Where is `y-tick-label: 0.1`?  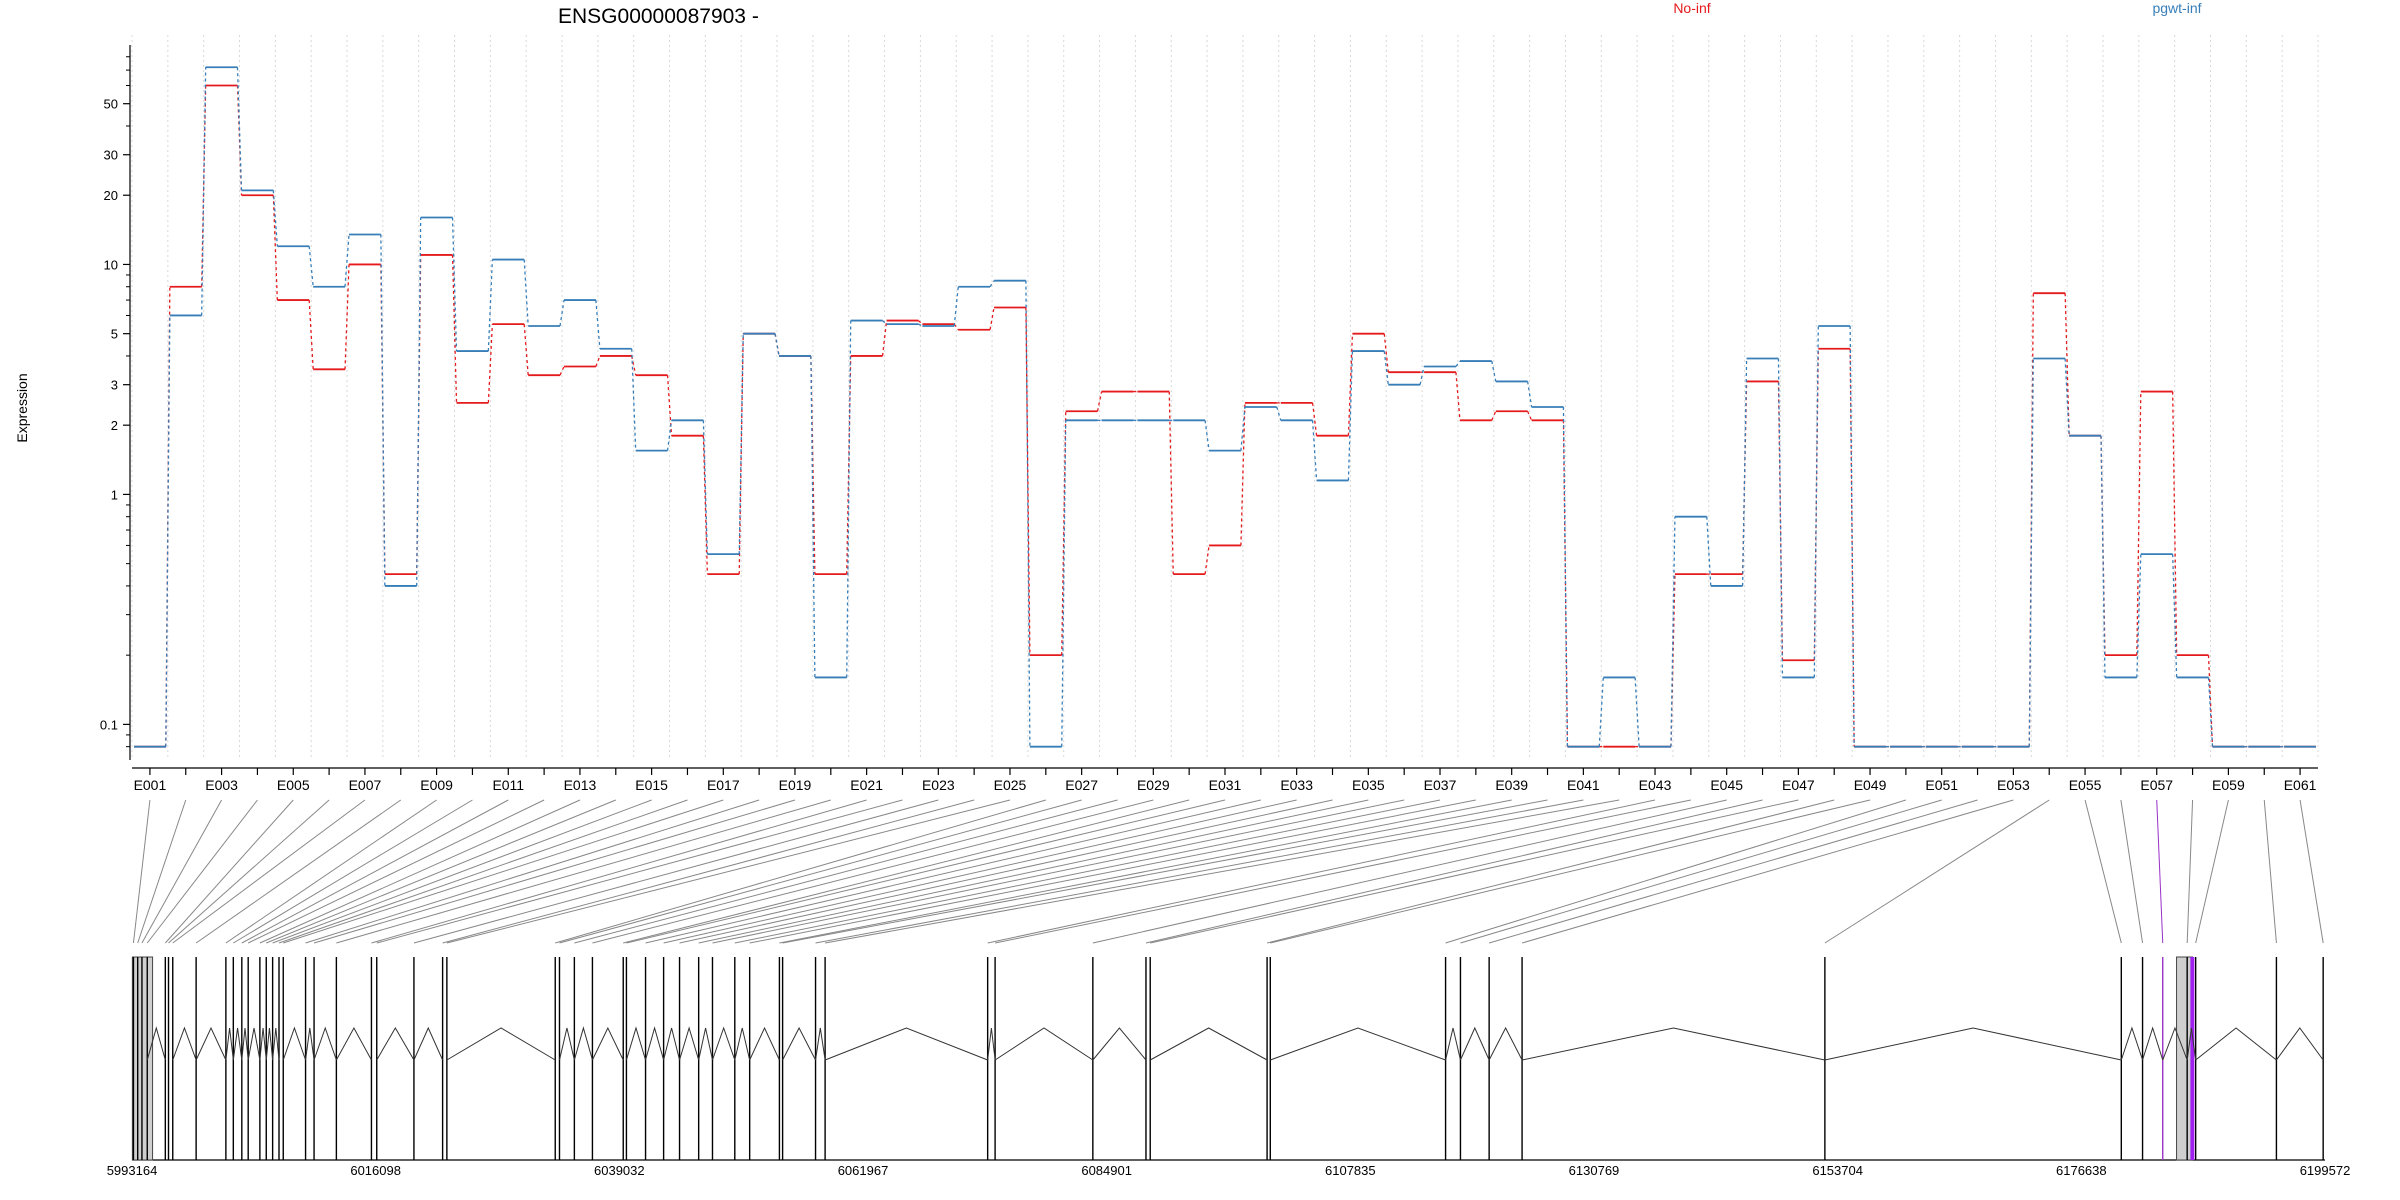
y-tick-label: 0.1 is located at coordinates (109, 724).